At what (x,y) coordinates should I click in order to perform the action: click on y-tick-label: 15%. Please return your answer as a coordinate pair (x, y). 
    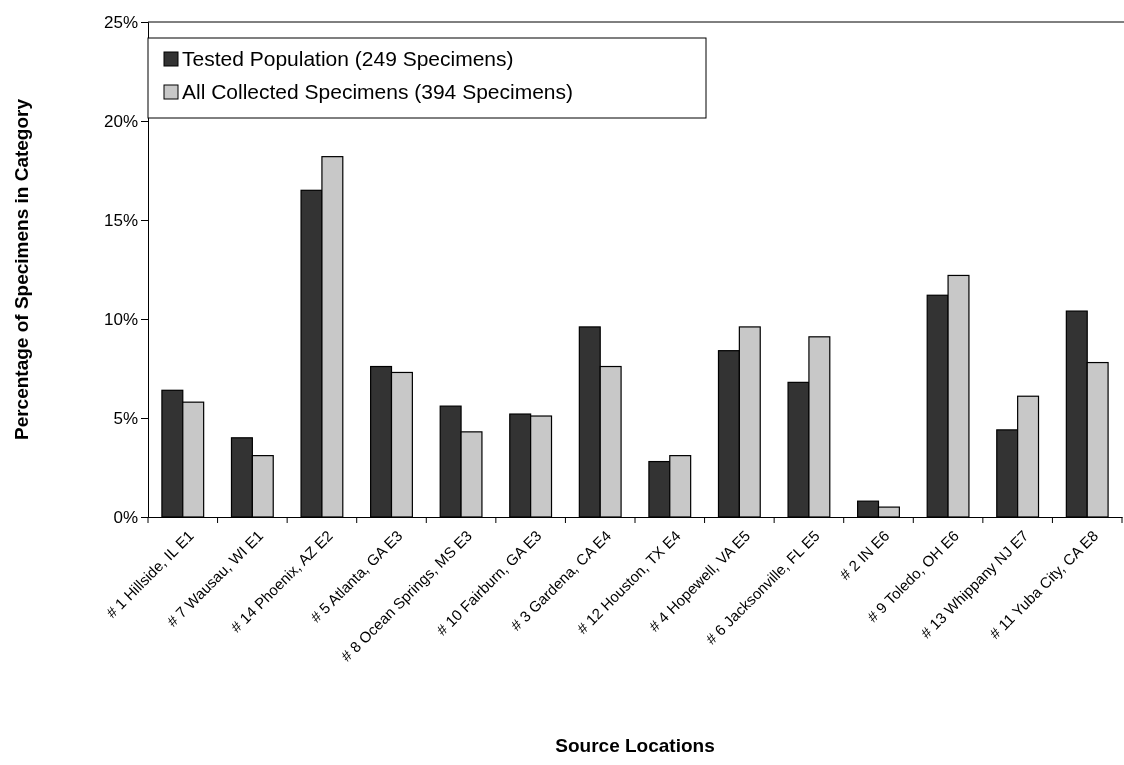
    Looking at the image, I should click on (120, 220).